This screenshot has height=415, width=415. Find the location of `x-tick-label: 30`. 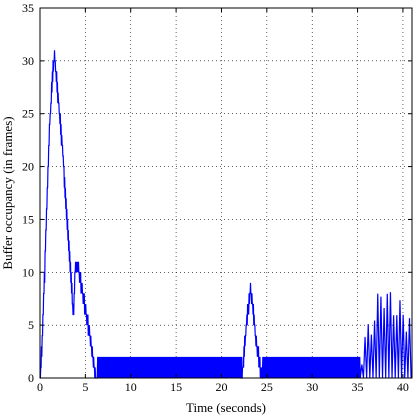

x-tick-label: 30 is located at coordinates (312, 387).